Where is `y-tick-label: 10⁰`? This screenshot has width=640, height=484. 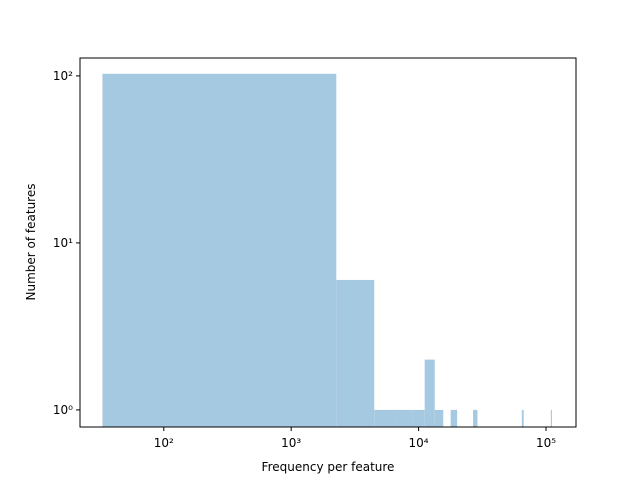
y-tick-label: 10⁰ is located at coordinates (63, 410).